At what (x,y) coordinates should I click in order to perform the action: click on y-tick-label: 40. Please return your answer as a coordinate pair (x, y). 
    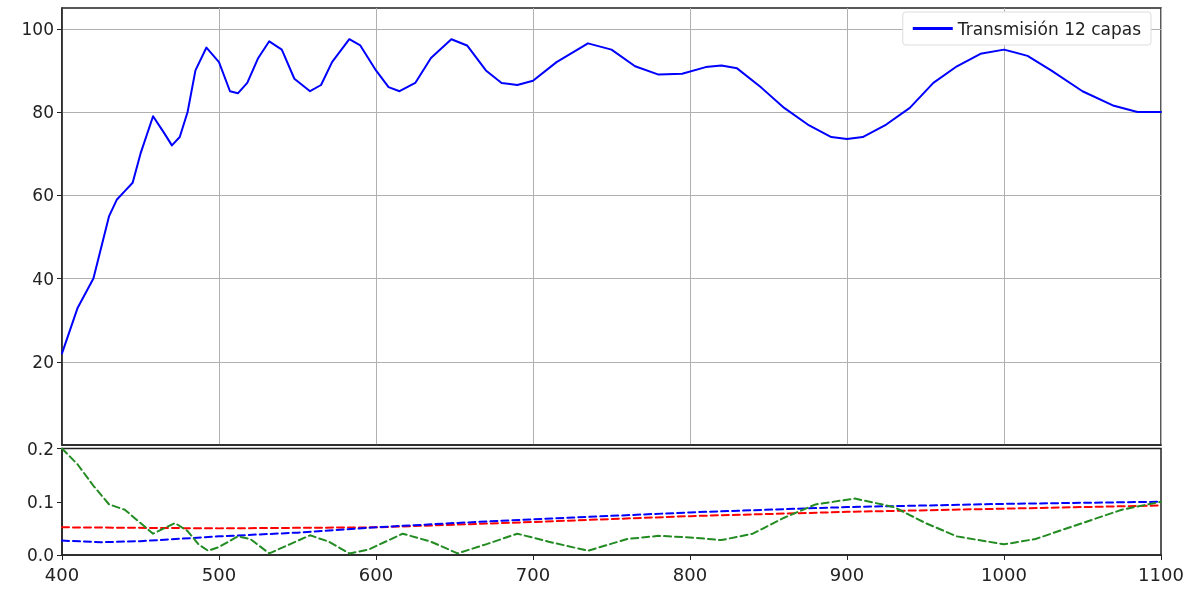
    Looking at the image, I should click on (43, 278).